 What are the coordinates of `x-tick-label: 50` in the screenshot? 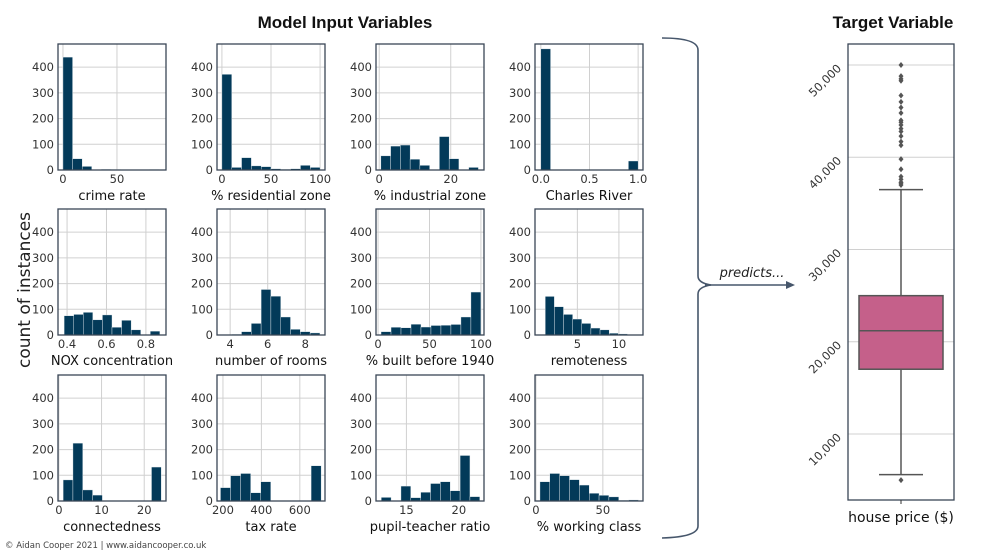 It's located at (603, 510).